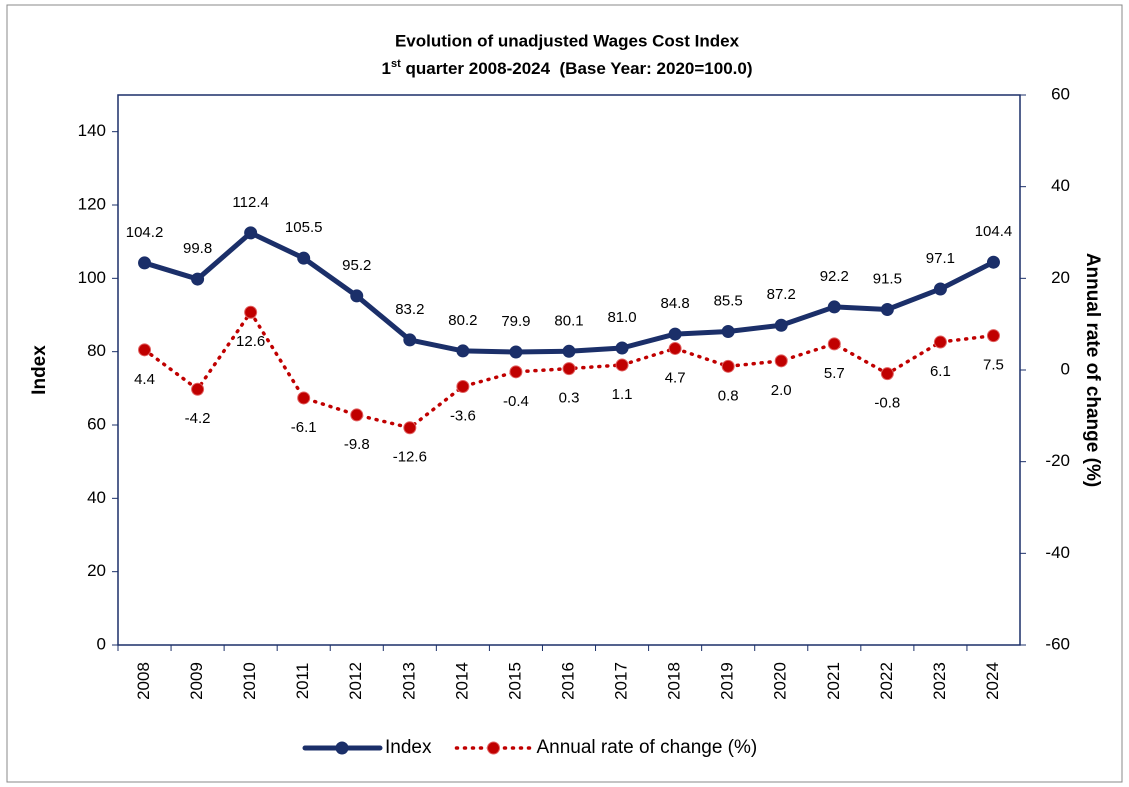  Describe the element at coordinates (144, 379) in the screenshot. I see `data-label: 4.4` at that location.